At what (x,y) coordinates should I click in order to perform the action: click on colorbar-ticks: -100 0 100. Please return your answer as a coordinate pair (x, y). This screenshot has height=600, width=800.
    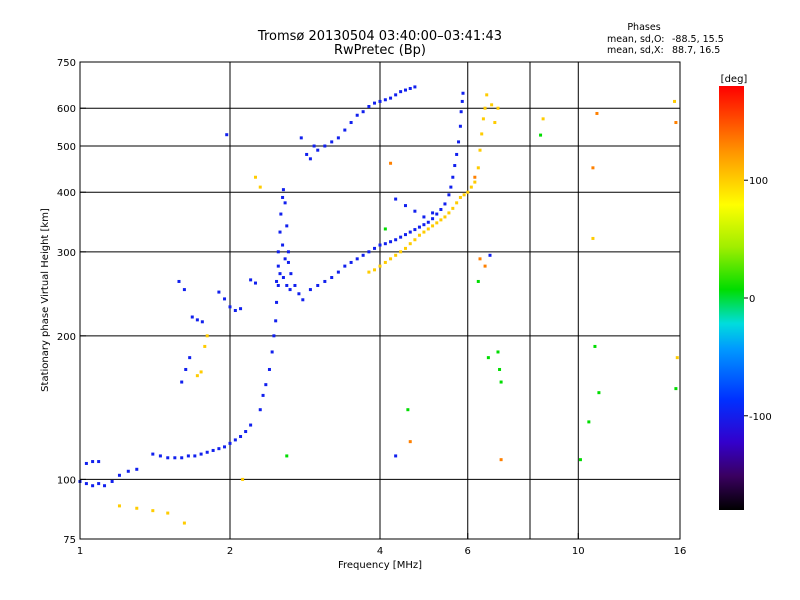
    Looking at the image, I should click on (758, 299).